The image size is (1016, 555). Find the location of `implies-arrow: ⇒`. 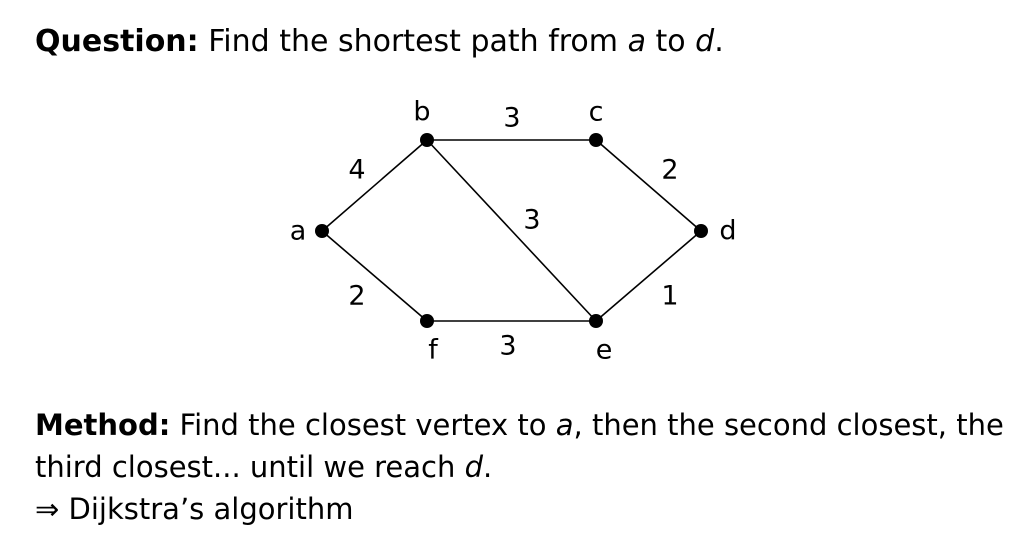

implies-arrow: ⇒ is located at coordinates (47, 509).